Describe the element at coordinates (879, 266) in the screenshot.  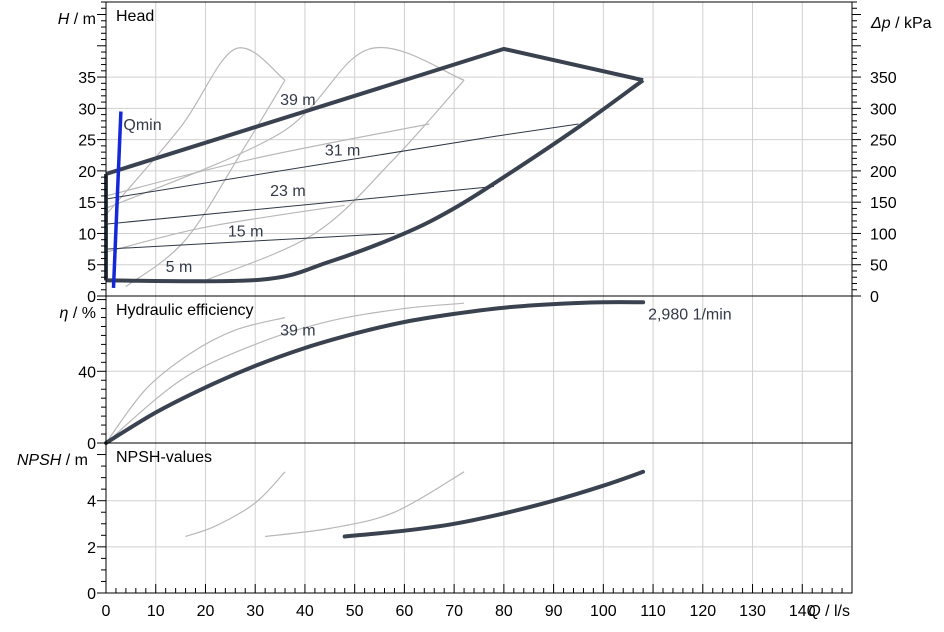
I see `right-tick-label: 50` at that location.